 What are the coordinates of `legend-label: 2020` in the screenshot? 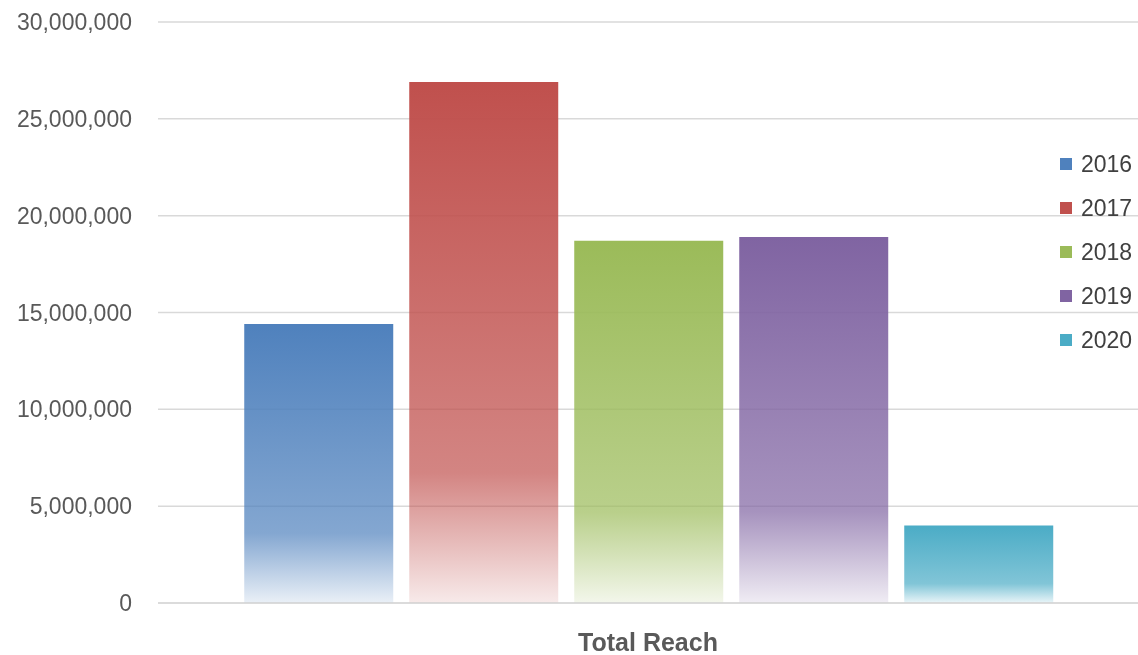 It's located at (1107, 340).